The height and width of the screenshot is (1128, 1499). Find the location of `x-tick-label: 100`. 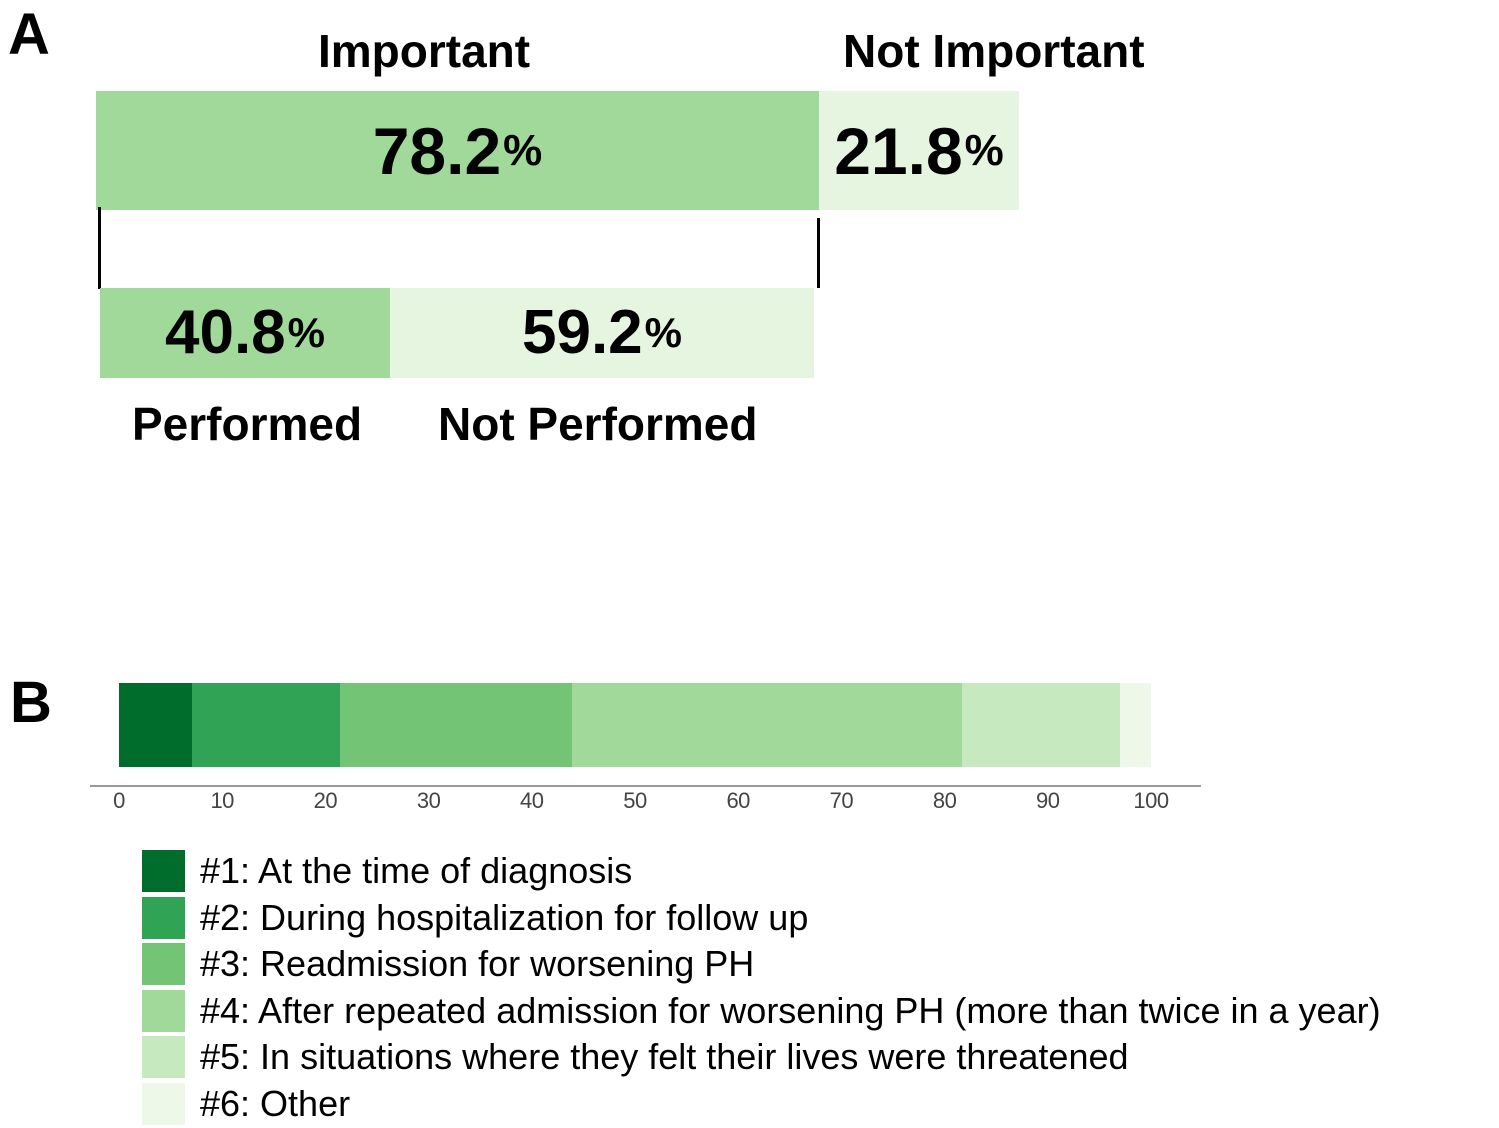

x-tick-label: 100 is located at coordinates (1151, 800).